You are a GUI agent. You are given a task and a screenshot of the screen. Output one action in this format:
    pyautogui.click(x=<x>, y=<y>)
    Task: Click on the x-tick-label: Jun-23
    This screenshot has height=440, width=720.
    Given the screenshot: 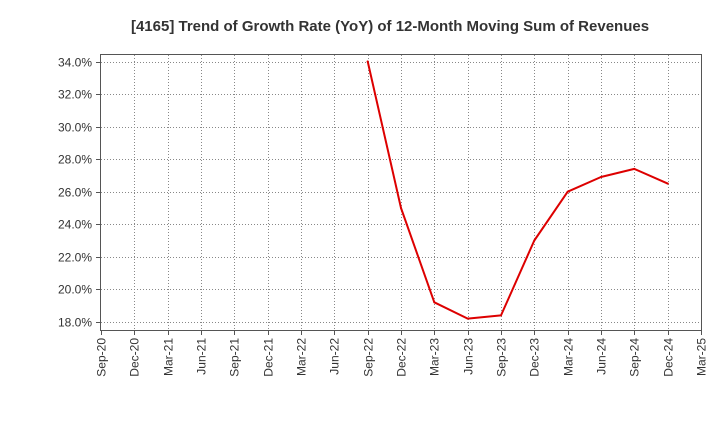 What is the action you would take?
    pyautogui.click(x=469, y=356)
    